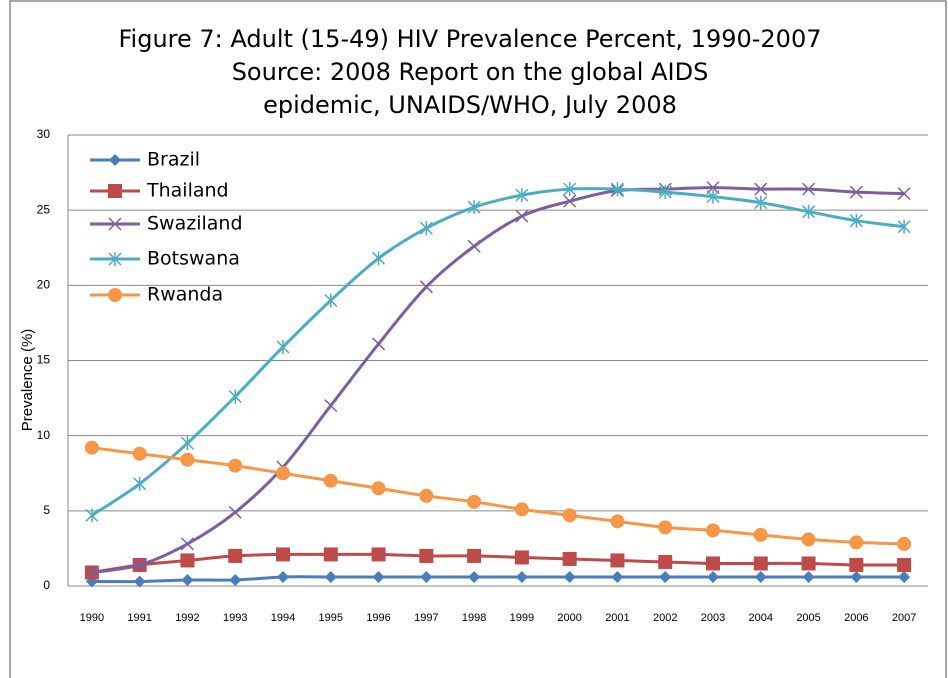 The image size is (948, 678). I want to click on x-tick-label: 2004, so click(761, 618).